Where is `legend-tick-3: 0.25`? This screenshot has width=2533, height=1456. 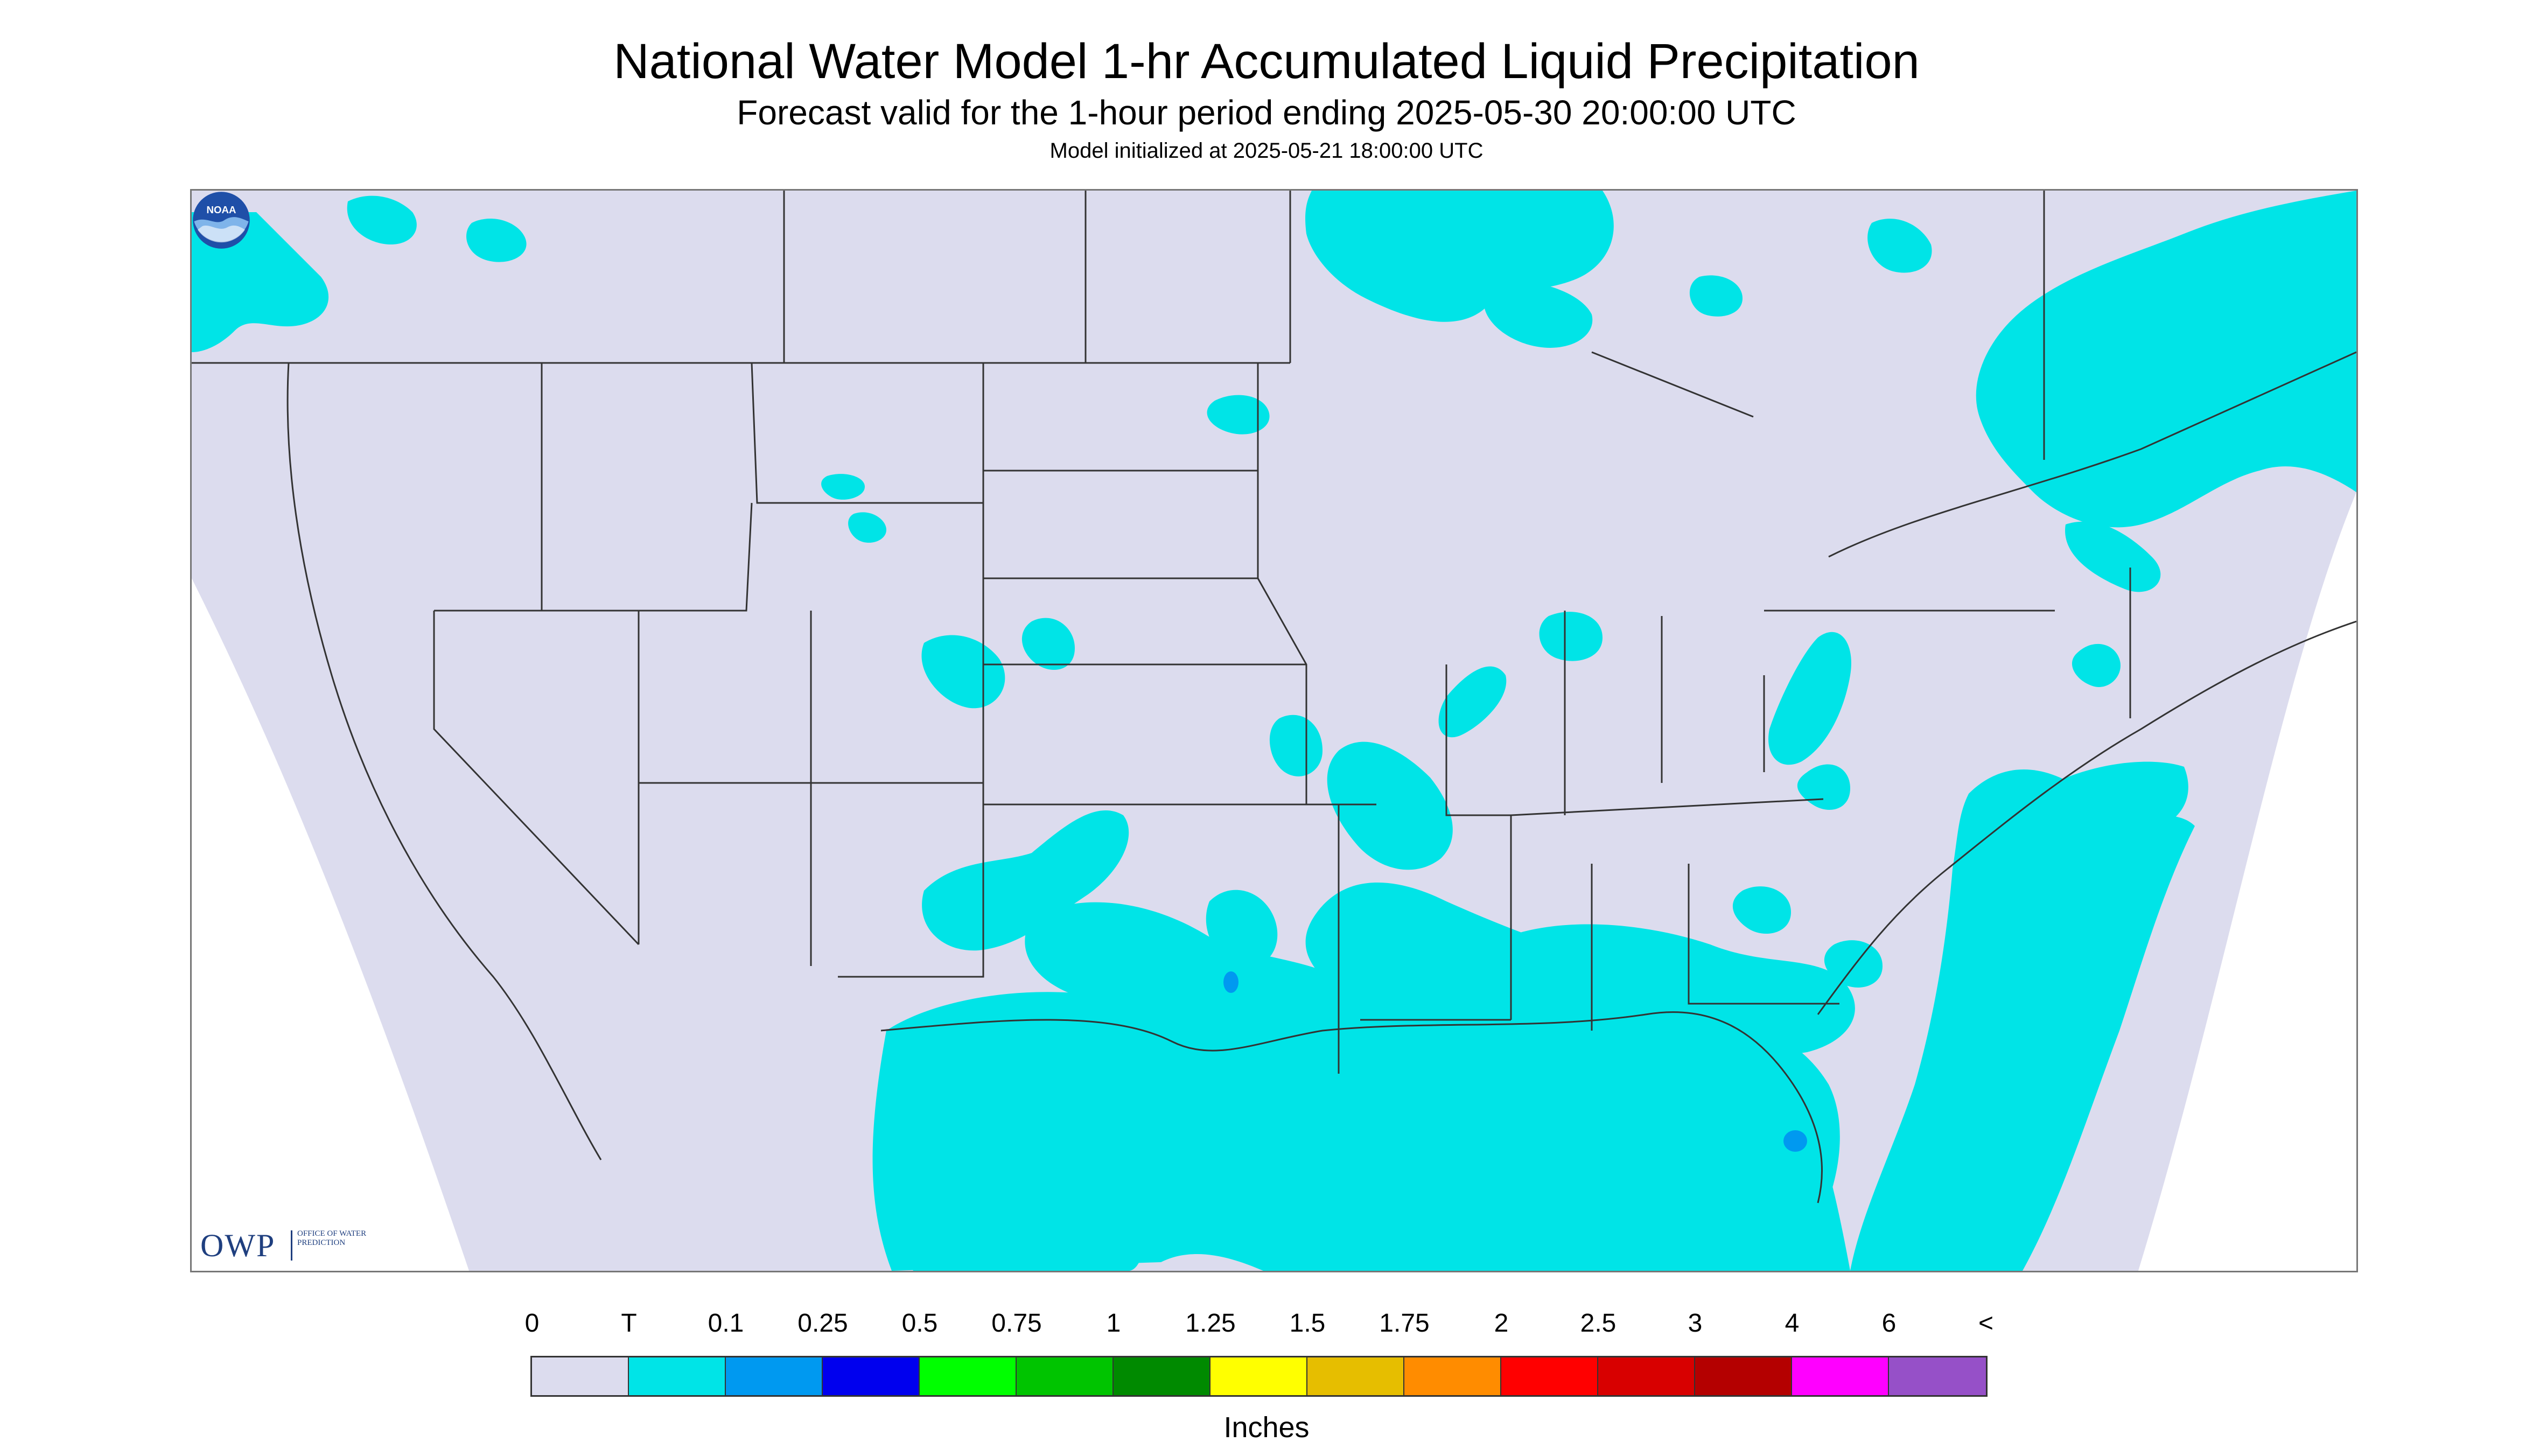
legend-tick-3: 0.25 is located at coordinates (823, 1323).